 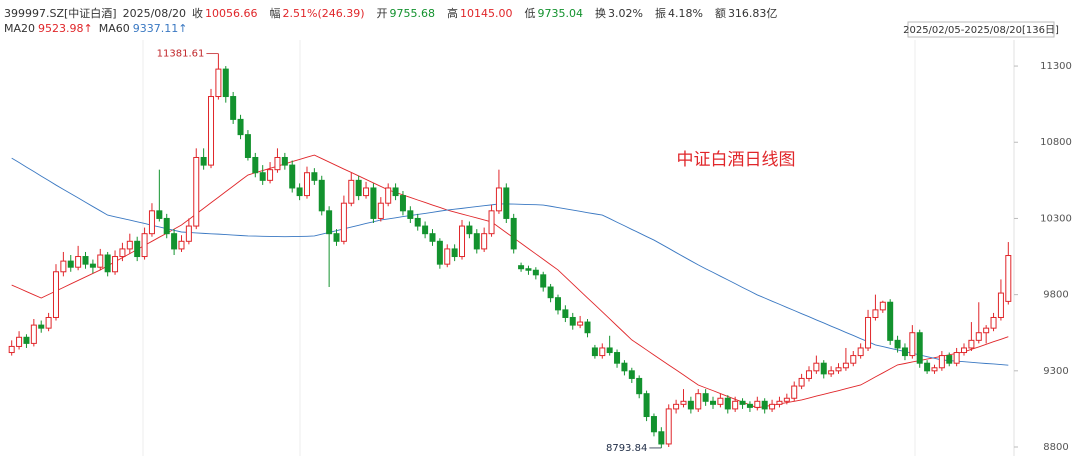 I want to click on legend-name: MA60, so click(x=114, y=28).